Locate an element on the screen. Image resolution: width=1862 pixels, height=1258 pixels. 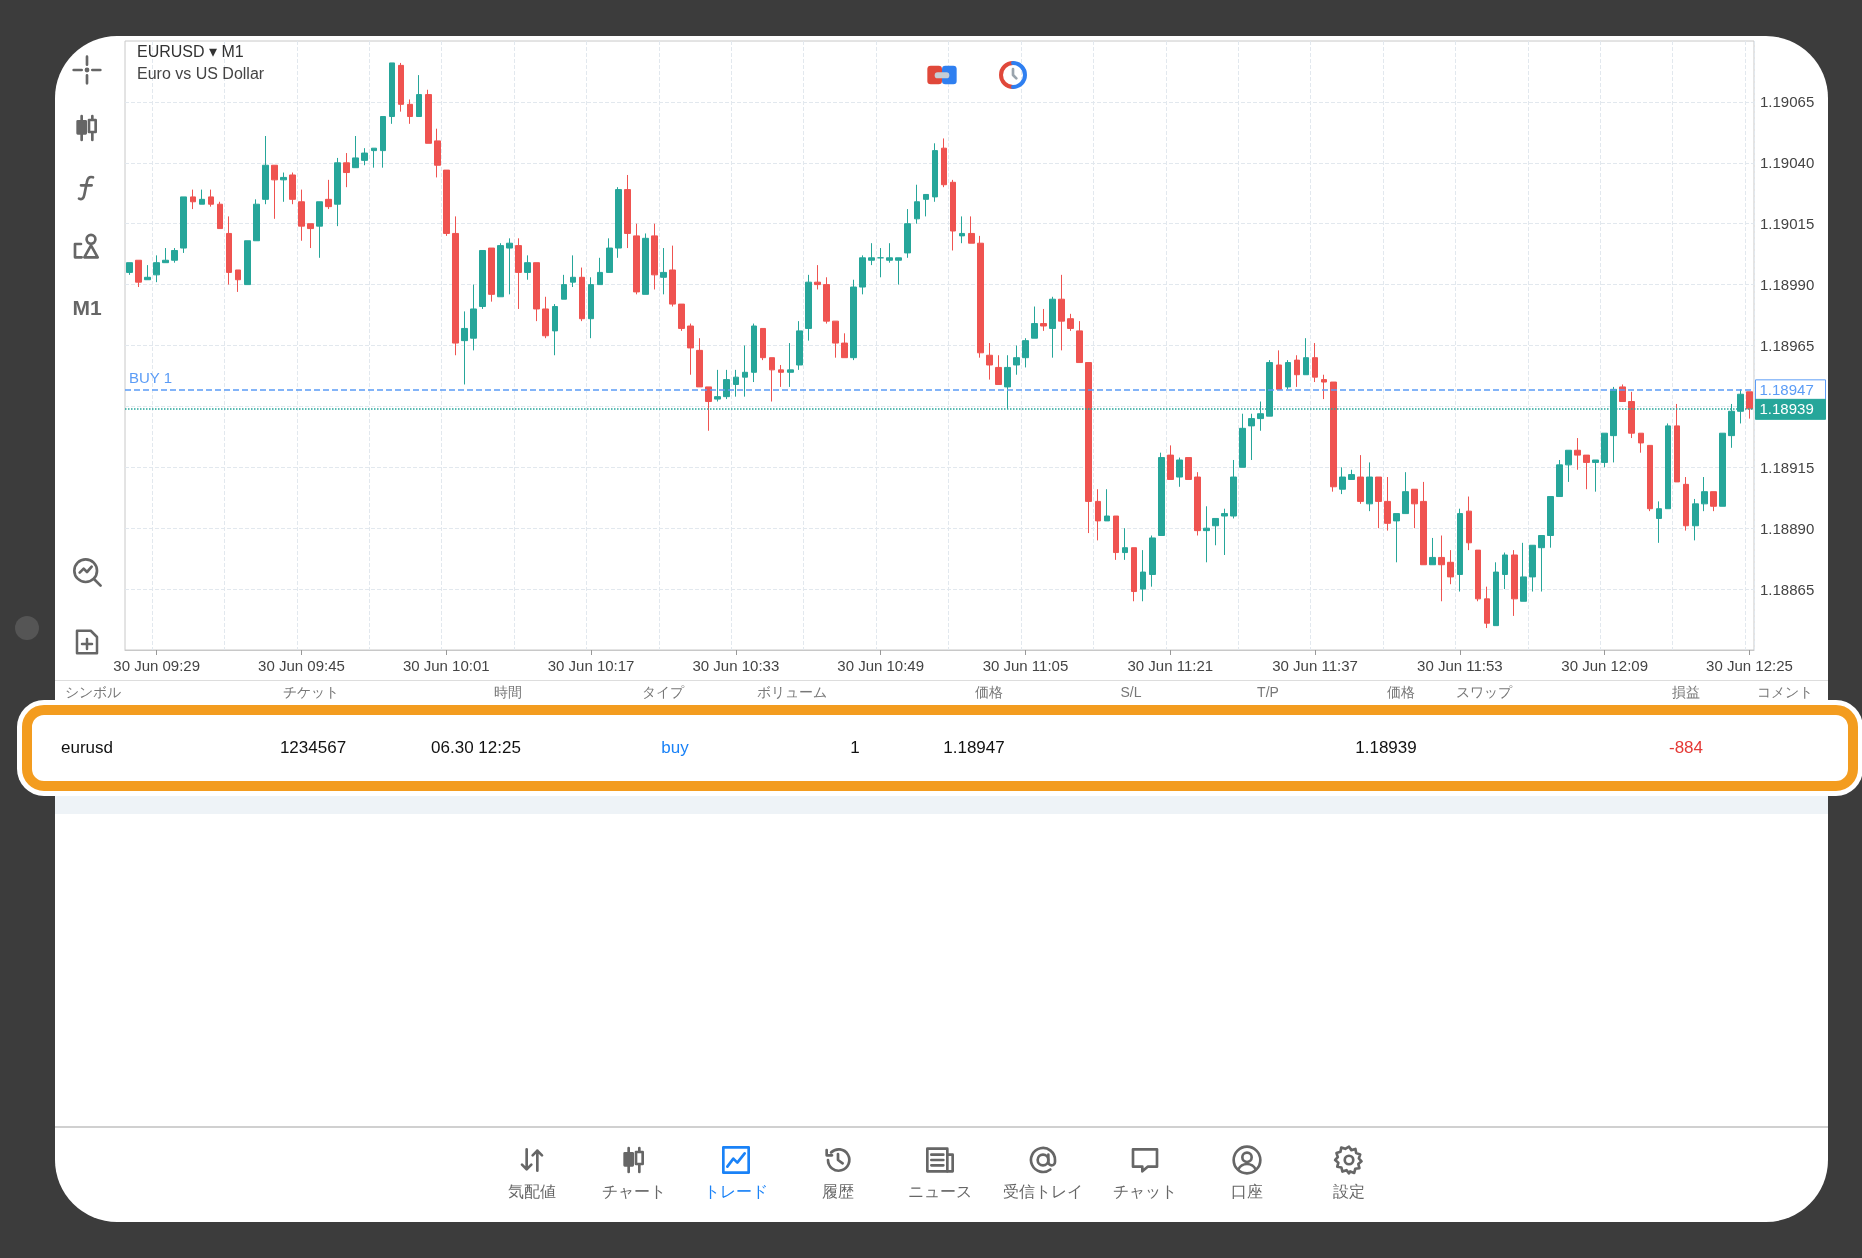
category-label: 時間 is located at coordinates (508, 693).